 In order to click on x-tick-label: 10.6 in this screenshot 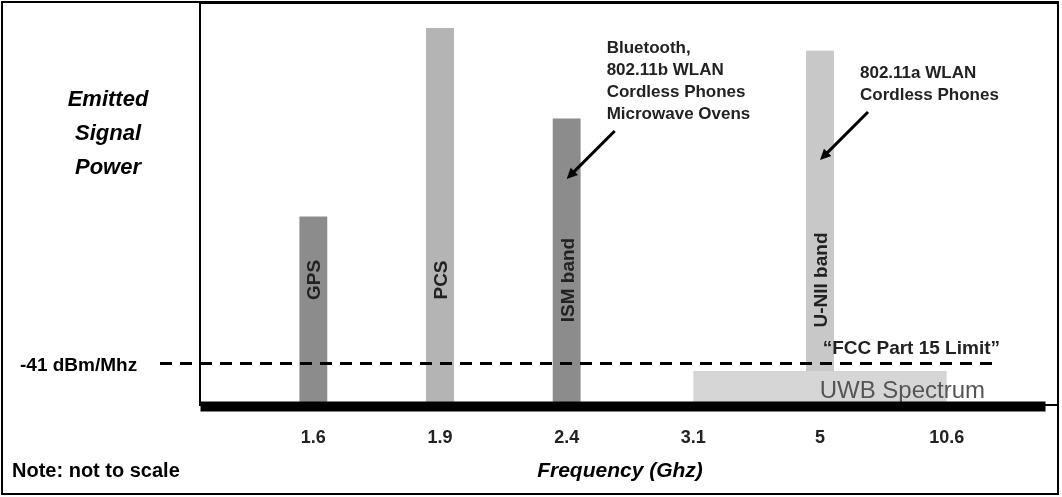, I will do `click(947, 437)`.